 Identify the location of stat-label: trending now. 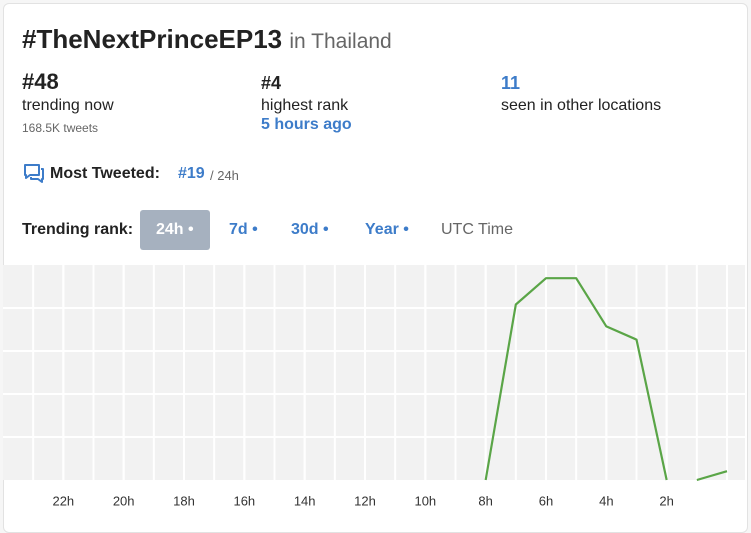
(68, 105).